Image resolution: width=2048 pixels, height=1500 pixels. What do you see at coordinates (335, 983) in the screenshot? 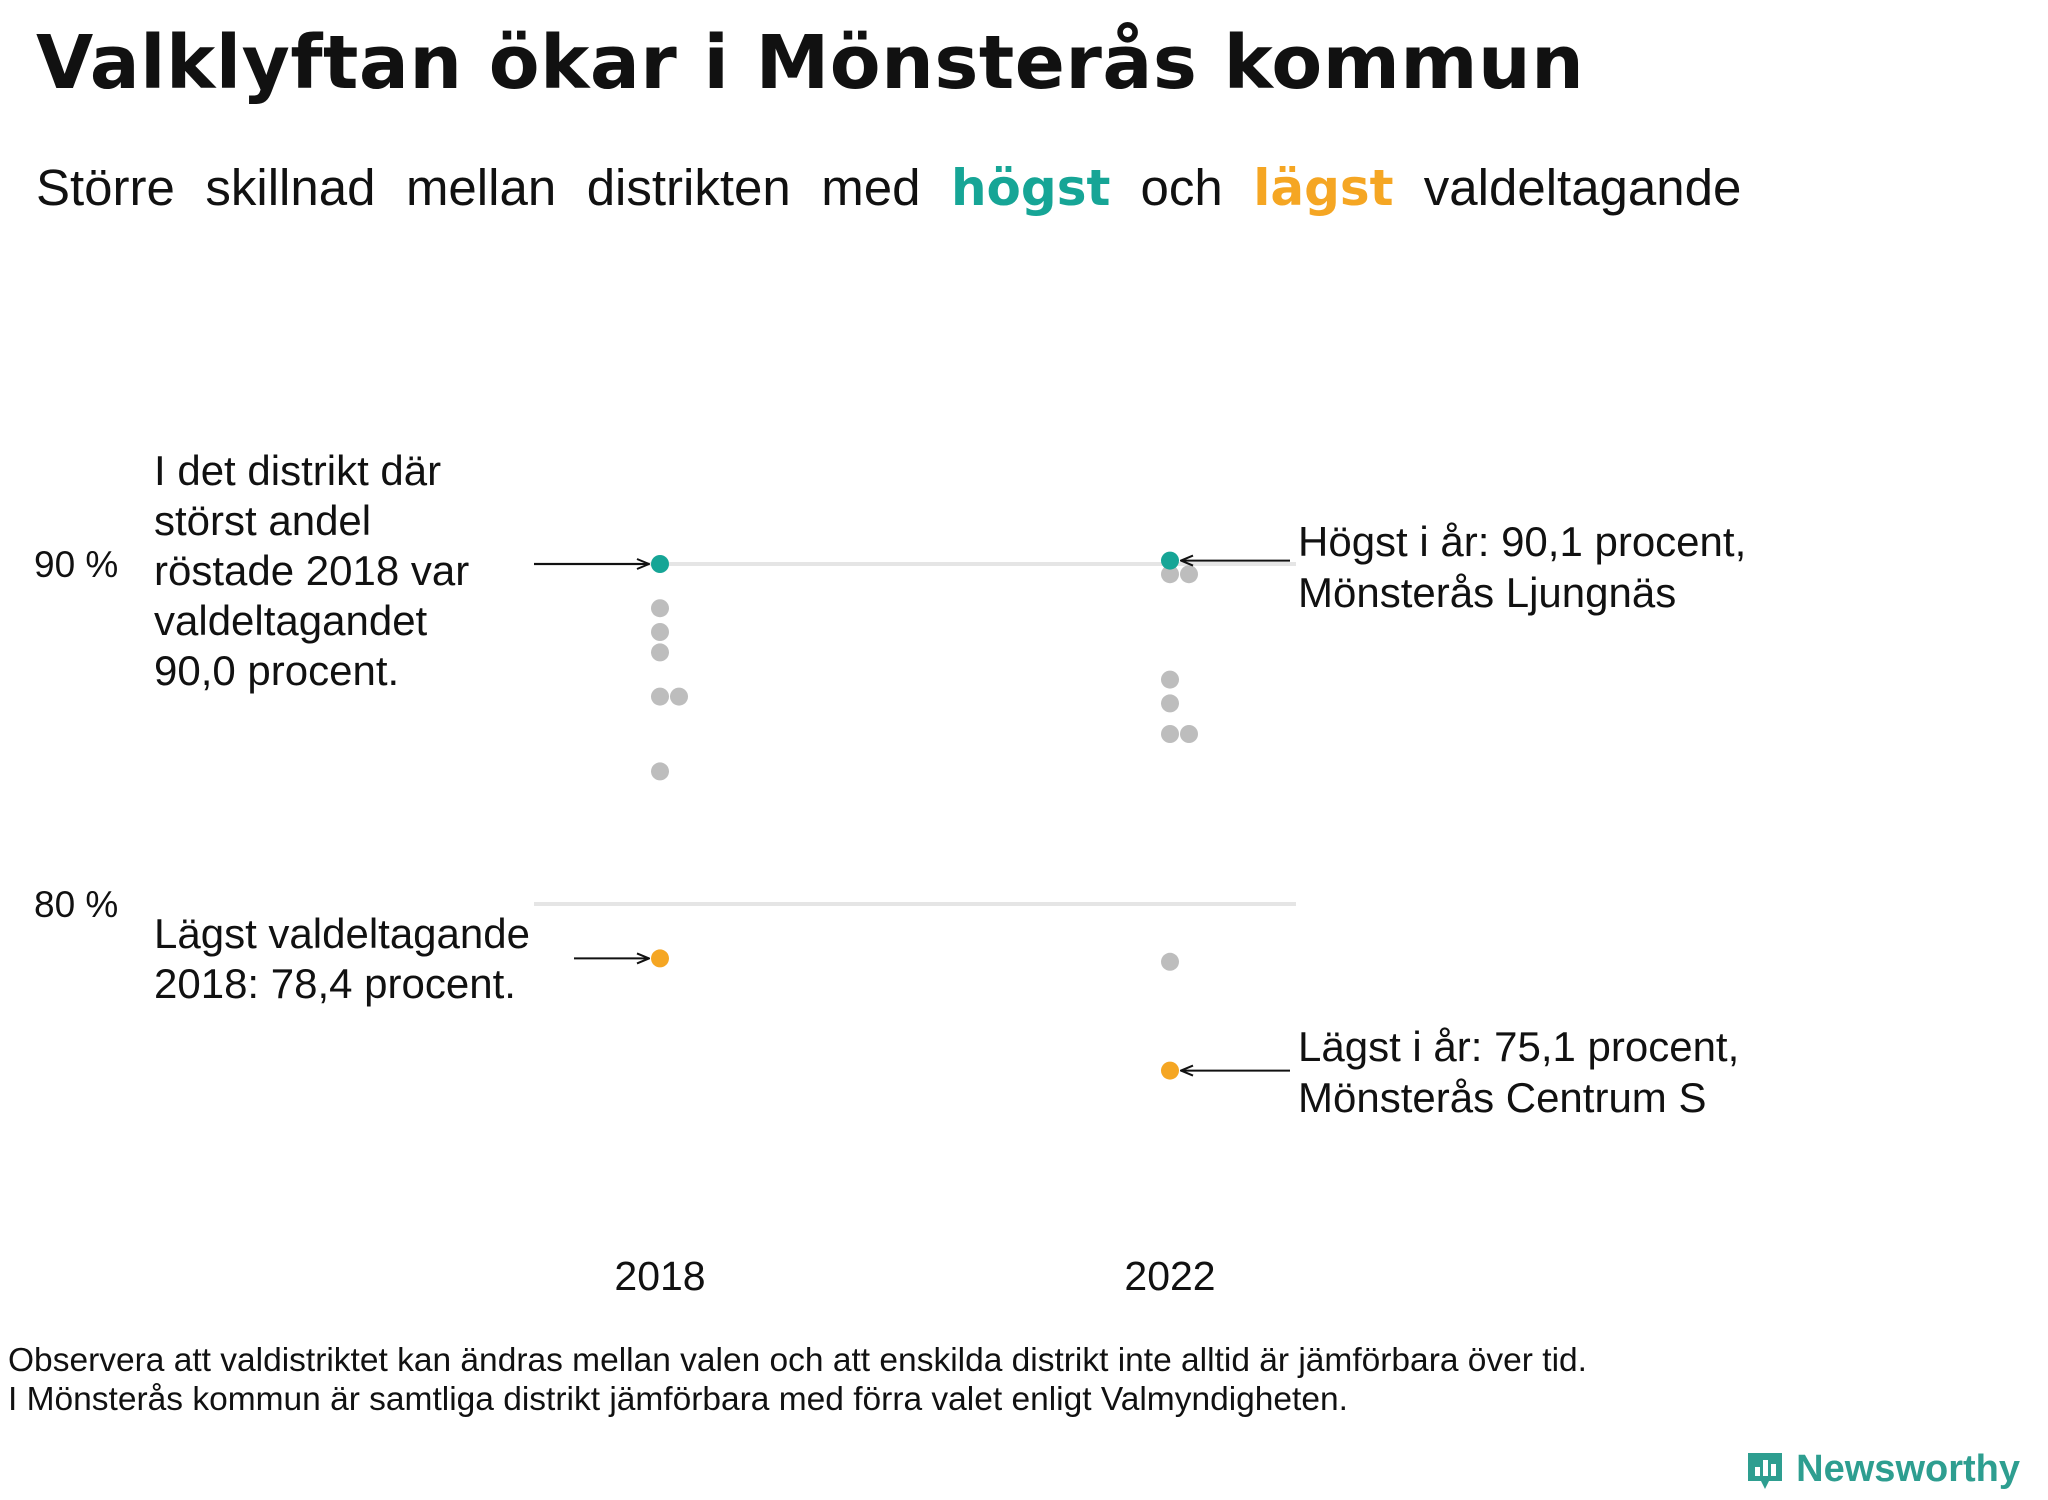
I see `annotation-low-2018: 2018: 78,4 procent.` at bounding box center [335, 983].